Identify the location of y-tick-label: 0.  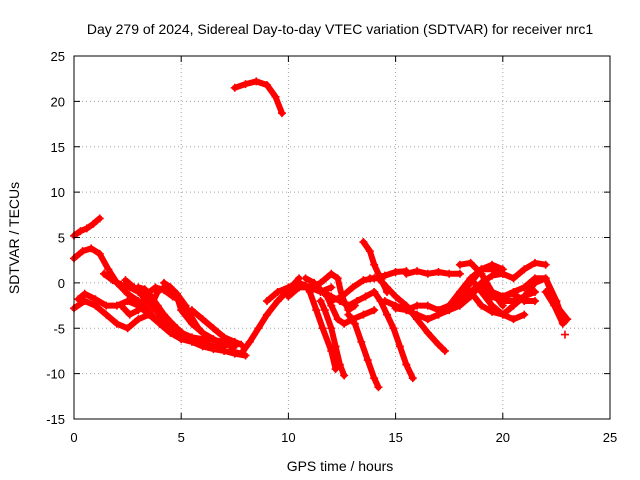
(61, 283).